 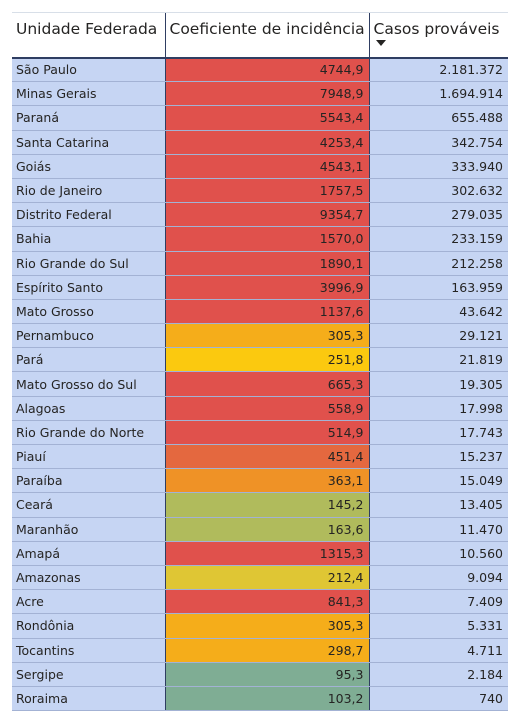 I want to click on cell-casos: 17.998, so click(x=438, y=408).